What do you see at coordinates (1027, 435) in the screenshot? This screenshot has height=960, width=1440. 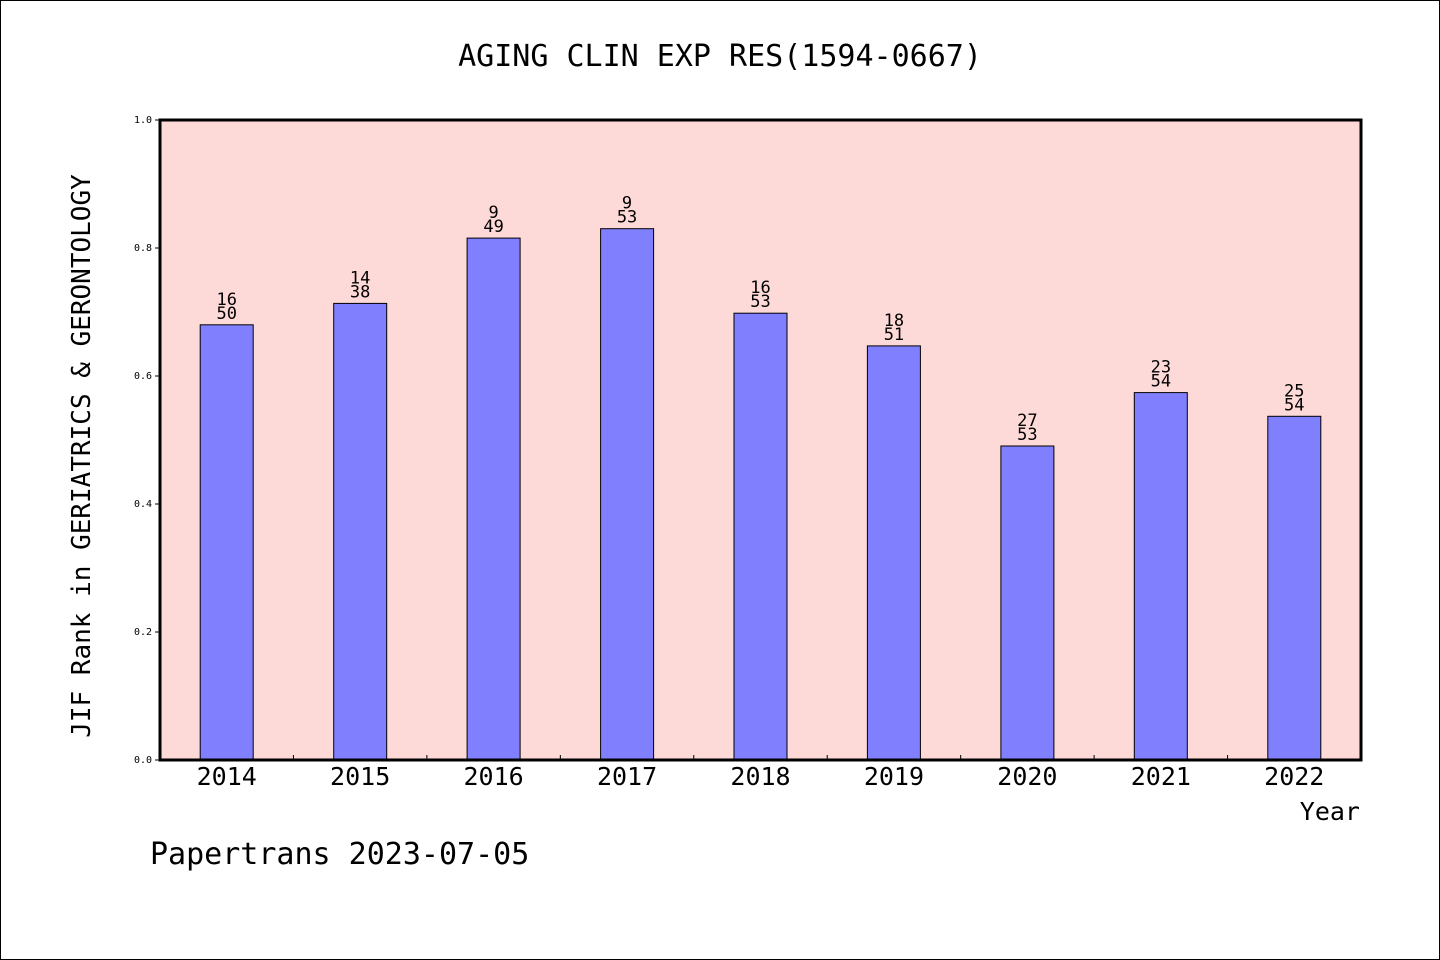 I see `total-label-2020: 53` at bounding box center [1027, 435].